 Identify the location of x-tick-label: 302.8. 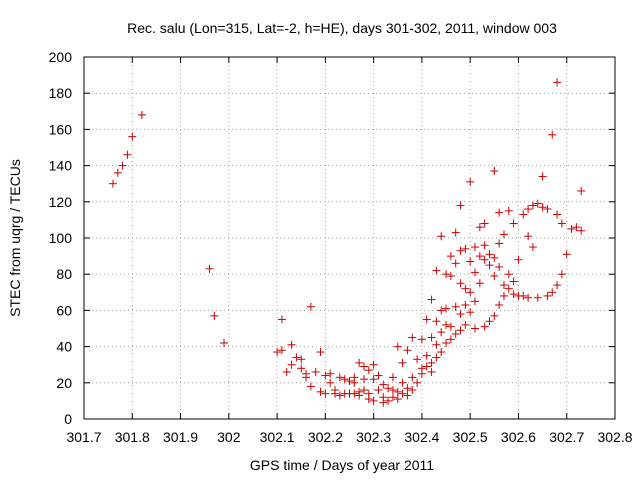
(614, 437).